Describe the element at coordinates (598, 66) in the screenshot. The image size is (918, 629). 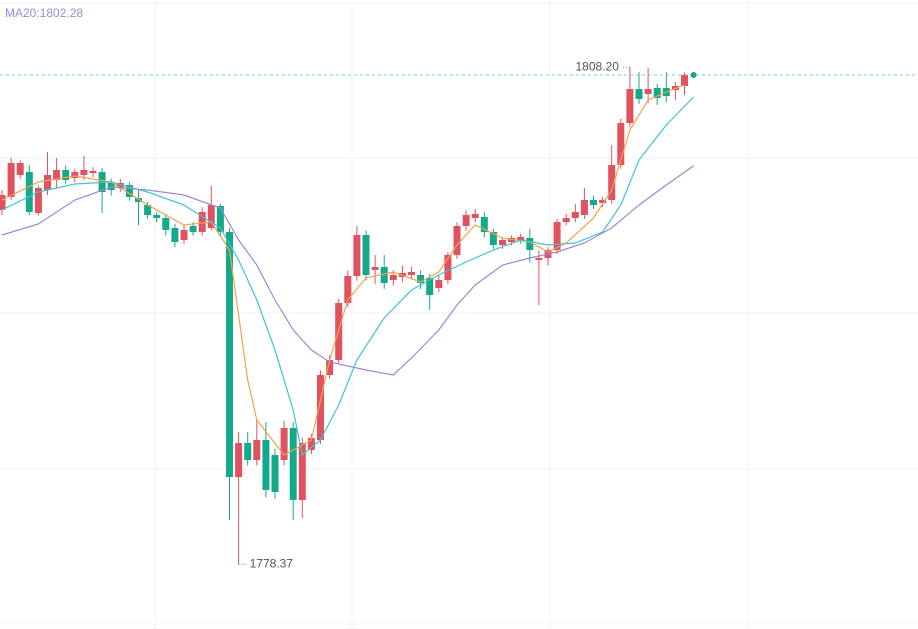
I see `annotation-label: 1808.20` at that location.